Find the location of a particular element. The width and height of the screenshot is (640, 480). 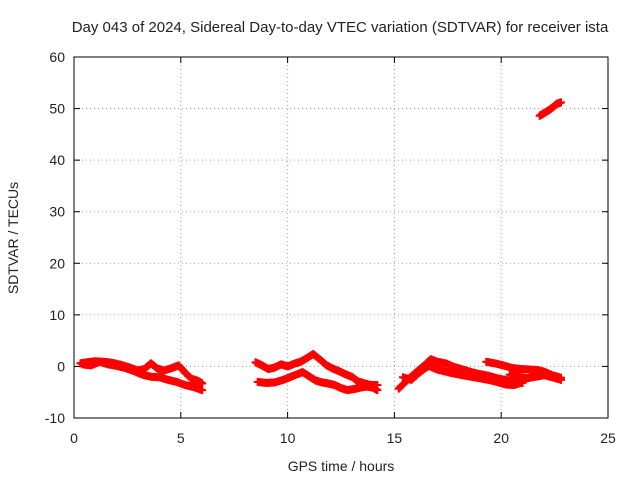

x-tick-label: 5 is located at coordinates (181, 438).